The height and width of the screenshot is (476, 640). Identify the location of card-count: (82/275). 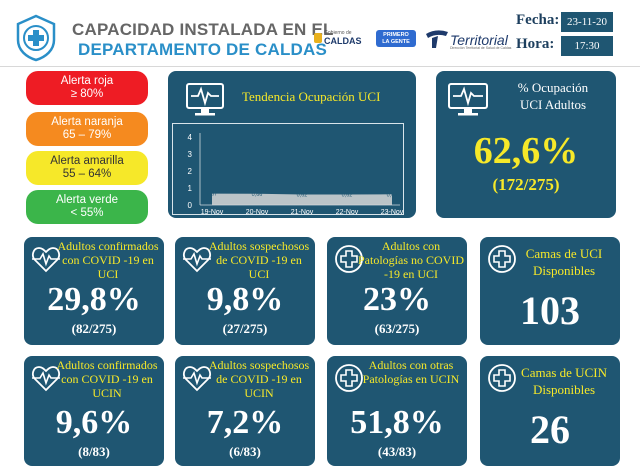
(94, 328).